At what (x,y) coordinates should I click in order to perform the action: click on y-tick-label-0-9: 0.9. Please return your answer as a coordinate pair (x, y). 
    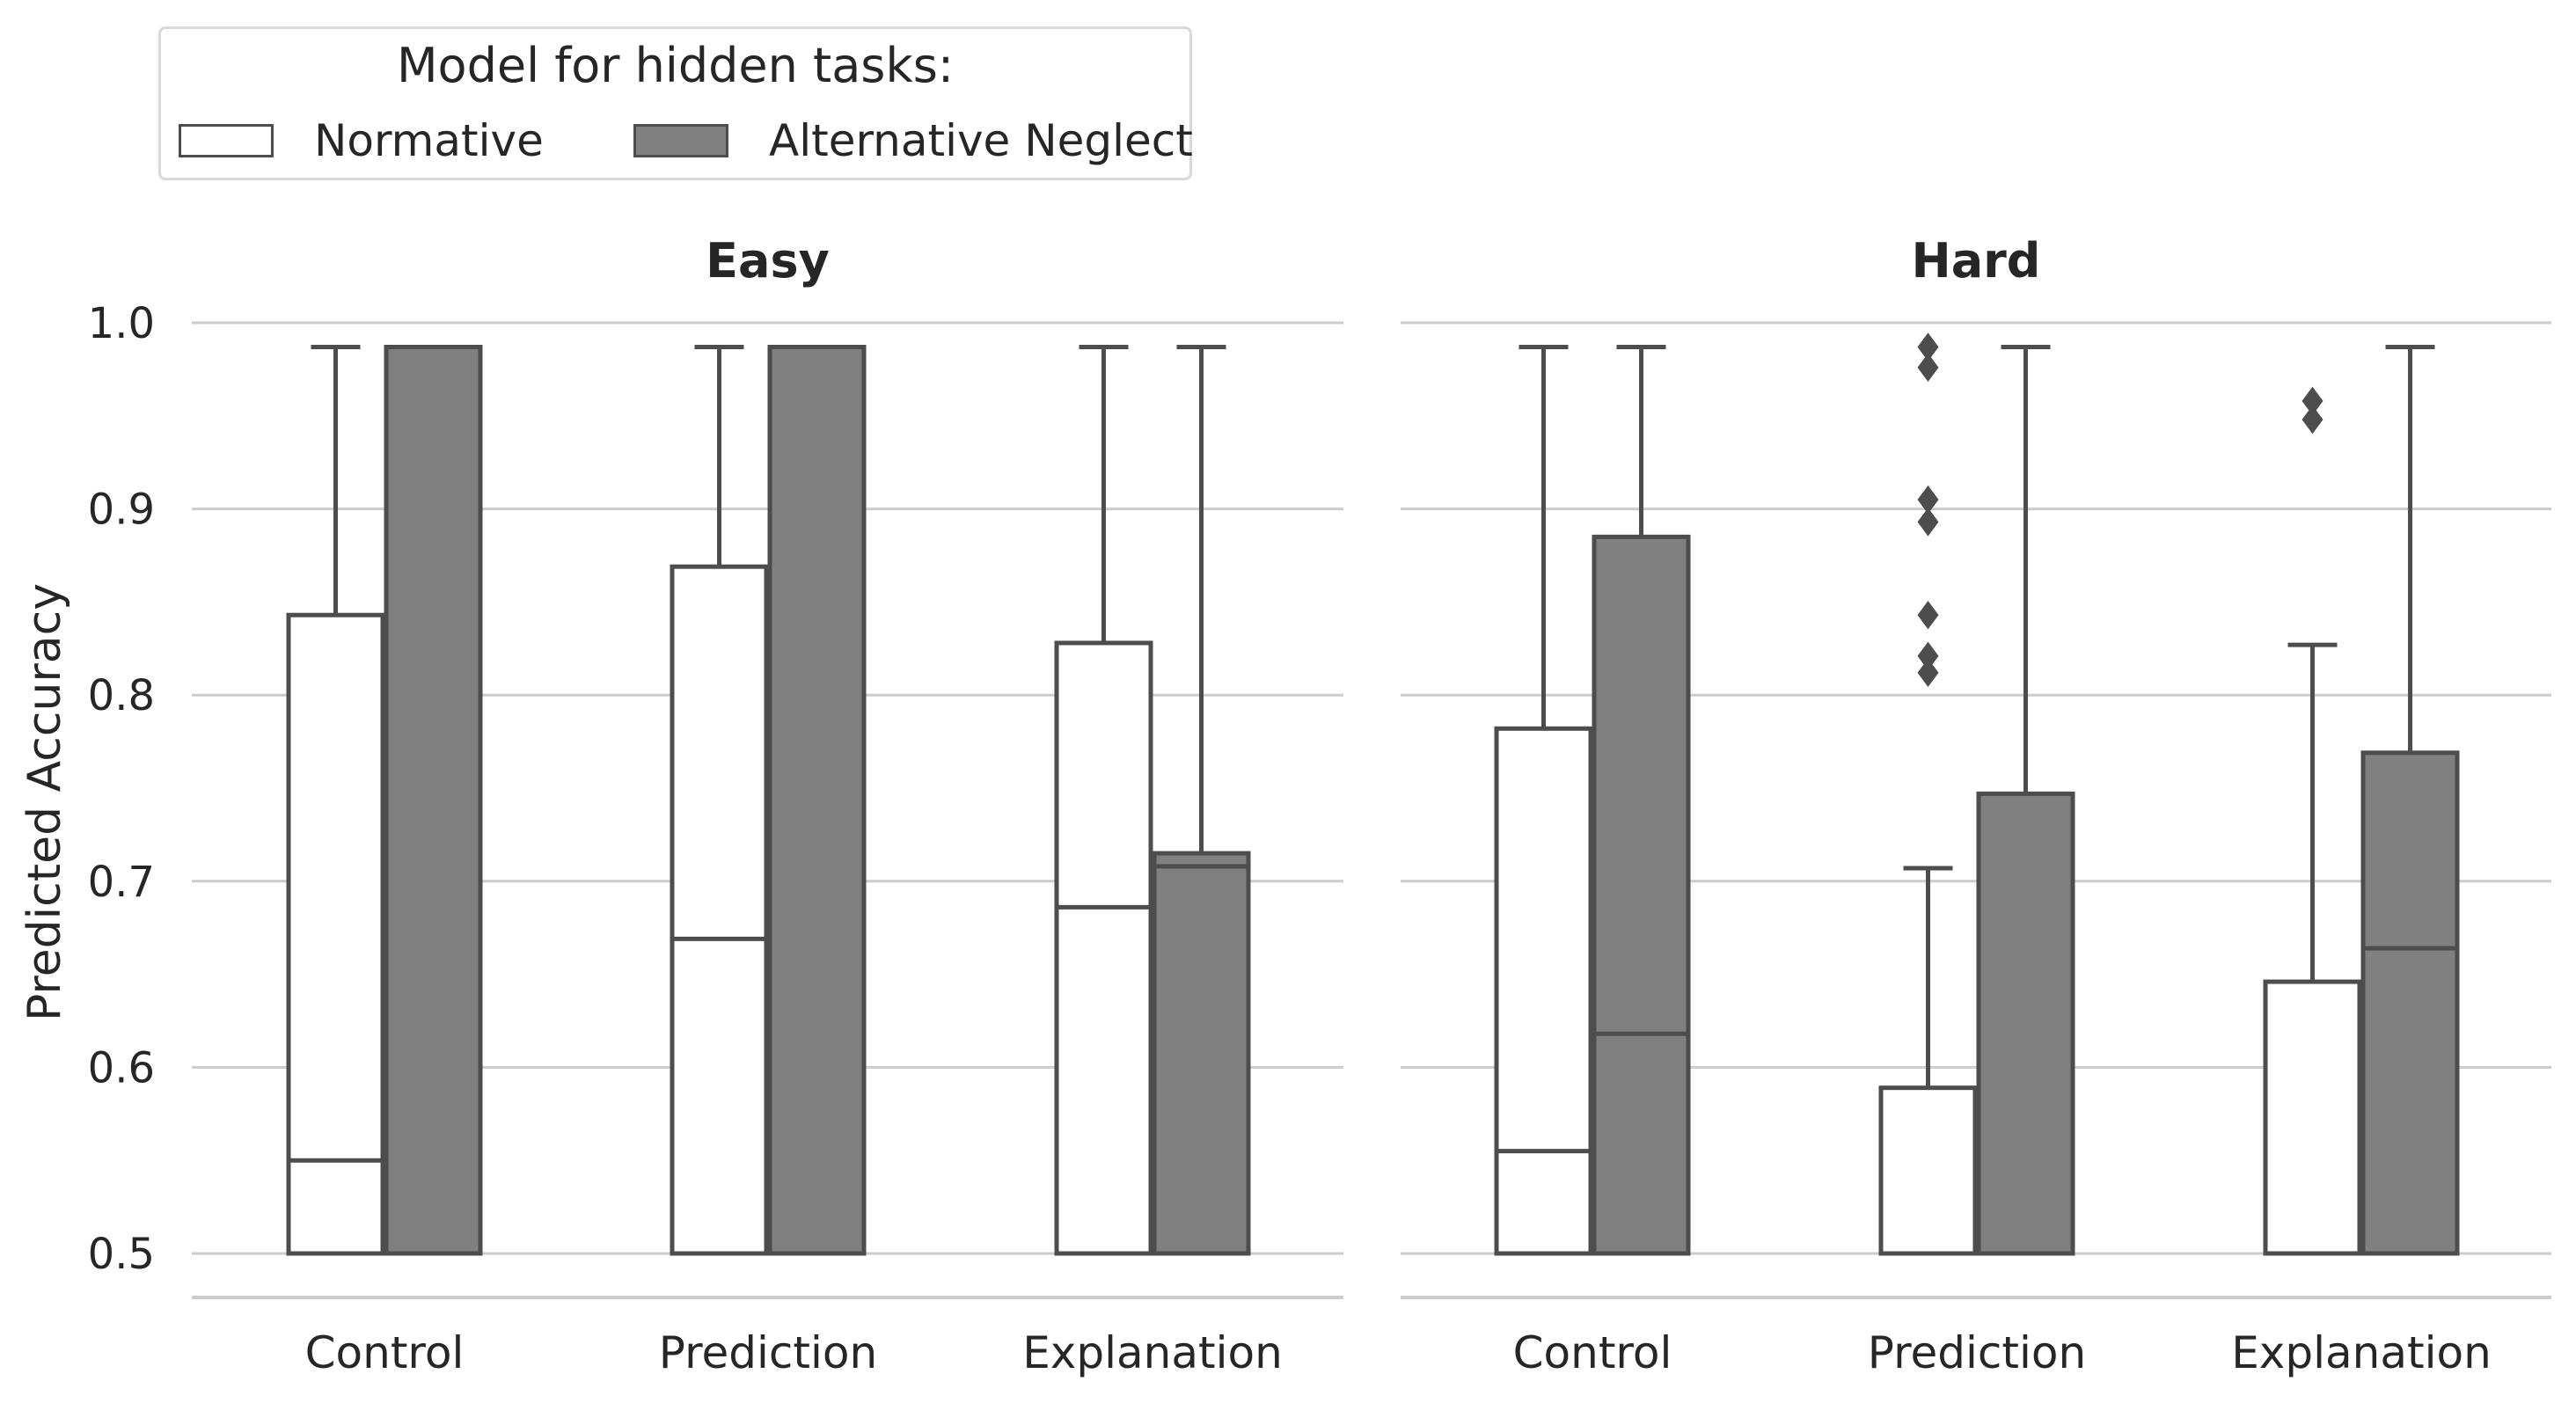
    Looking at the image, I should click on (121, 510).